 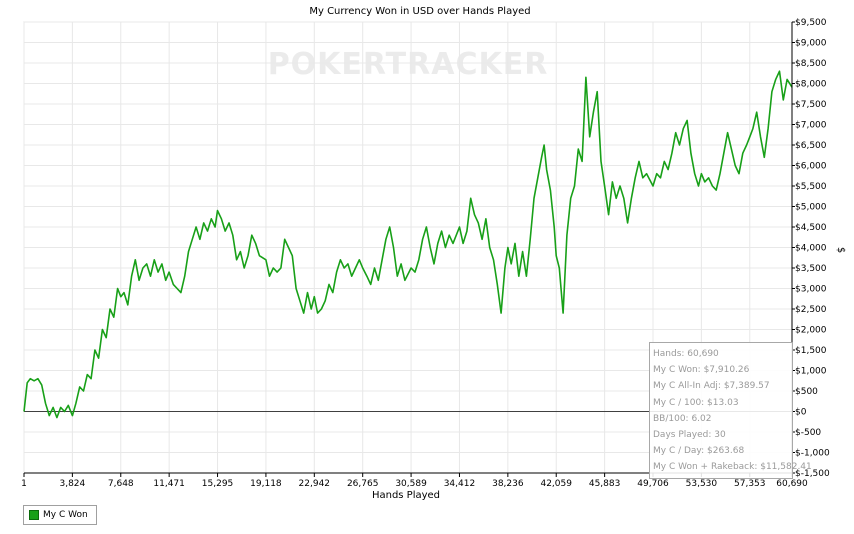 I want to click on x-tick-label-16: 60,690, so click(x=792, y=484).